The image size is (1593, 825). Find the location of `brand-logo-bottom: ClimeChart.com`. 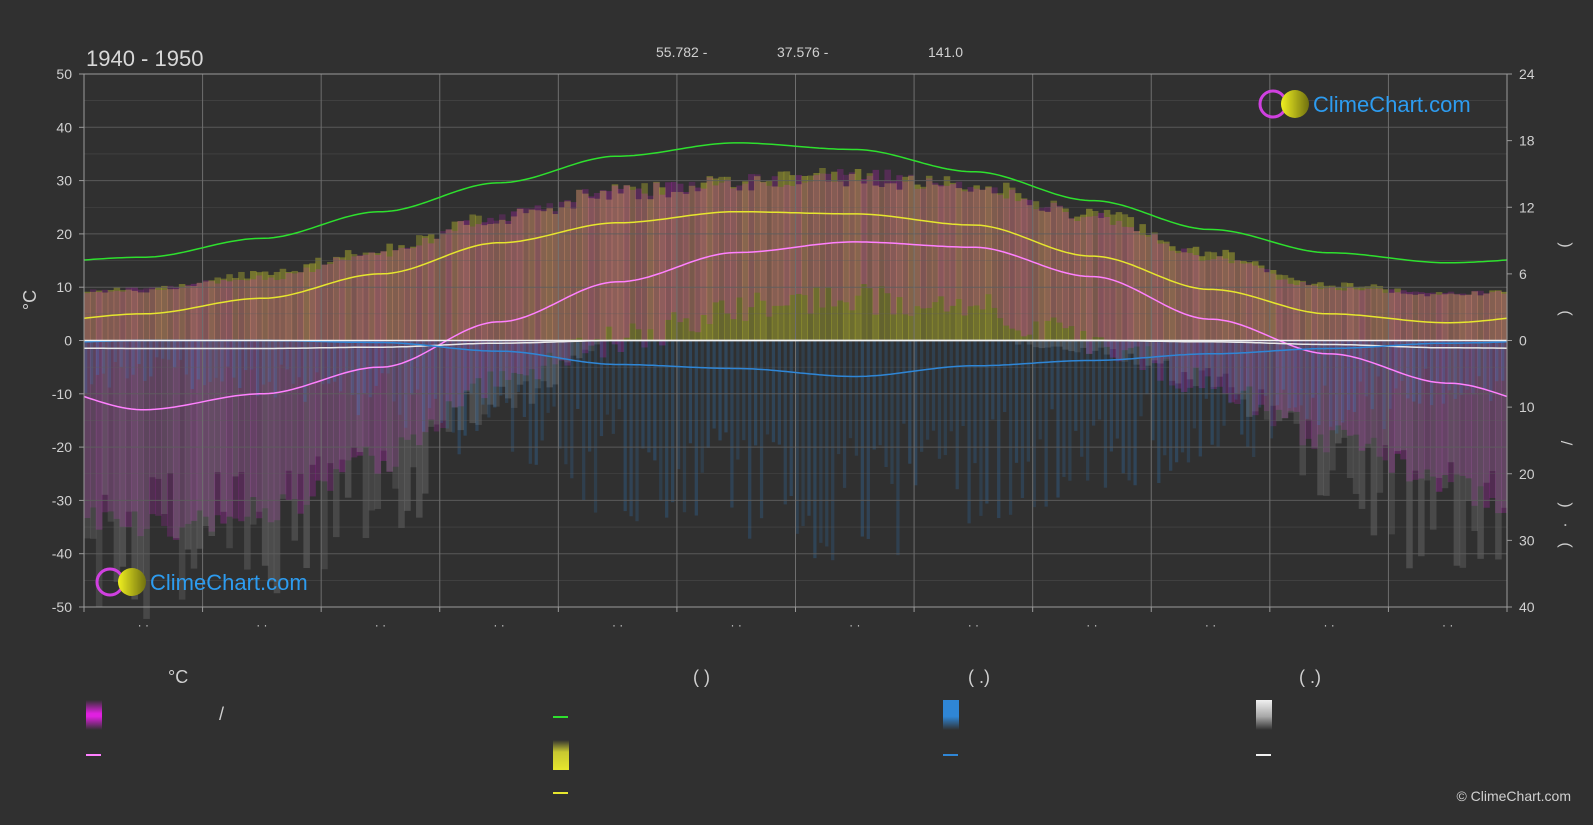

brand-logo-bottom: ClimeChart.com is located at coordinates (201, 582).